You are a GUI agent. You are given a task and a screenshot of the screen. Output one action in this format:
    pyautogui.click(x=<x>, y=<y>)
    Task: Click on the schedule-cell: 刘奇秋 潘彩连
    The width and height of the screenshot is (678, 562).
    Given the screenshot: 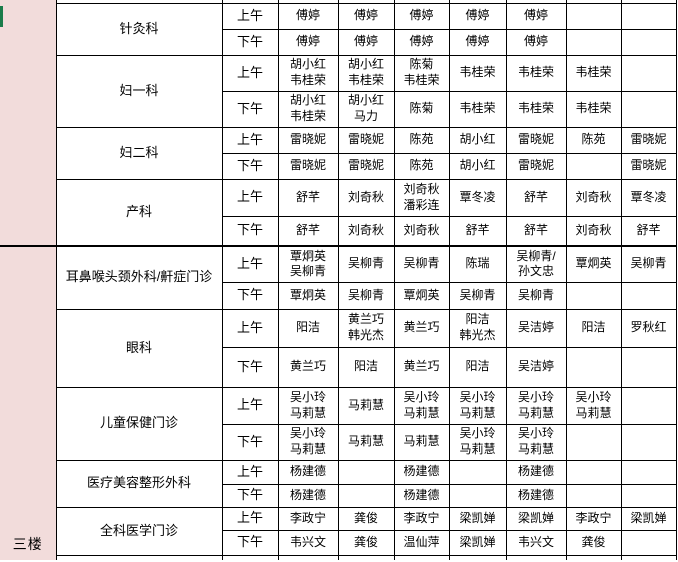 What is the action you would take?
    pyautogui.click(x=421, y=197)
    